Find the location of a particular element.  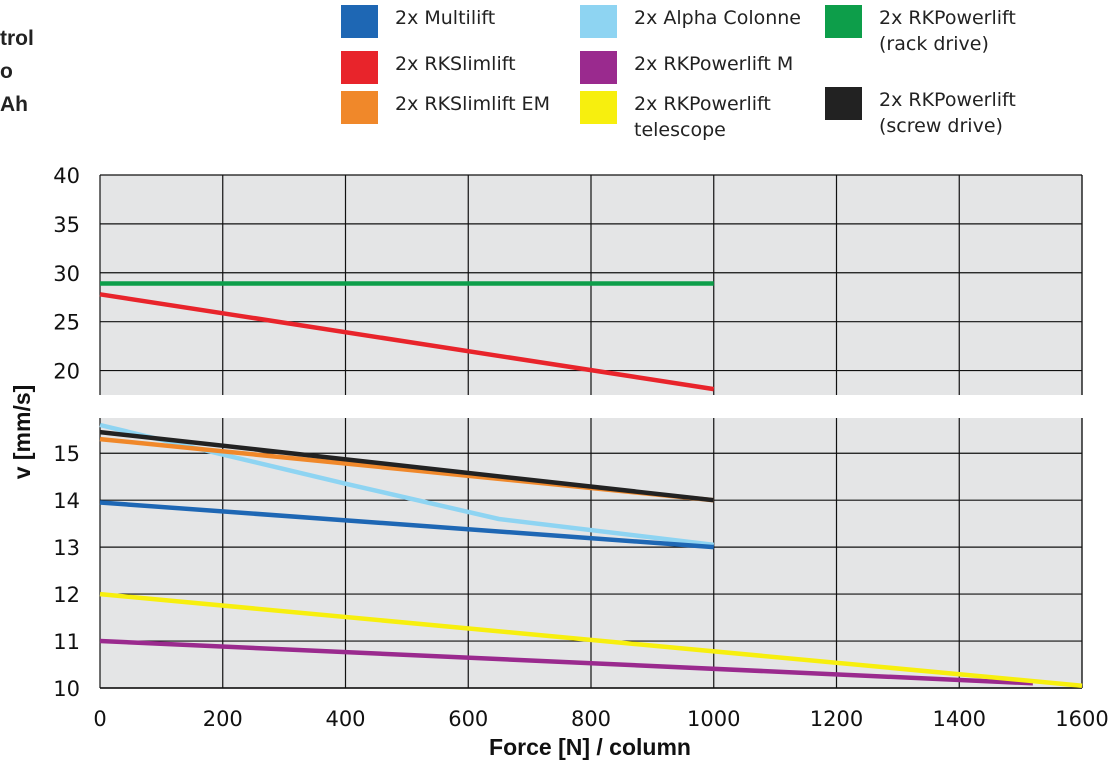

cropped-text-line-1: trol is located at coordinates (17, 38).